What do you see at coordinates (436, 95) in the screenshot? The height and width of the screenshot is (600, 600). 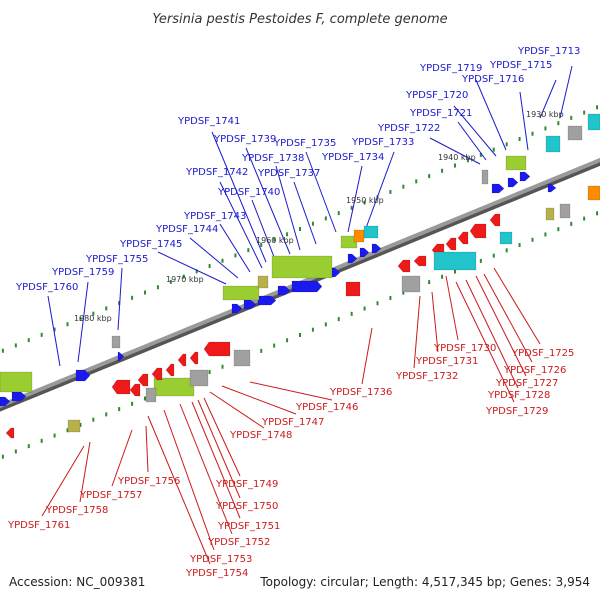 I see `gene-label-forward: YPDSF_1720` at bounding box center [436, 95].